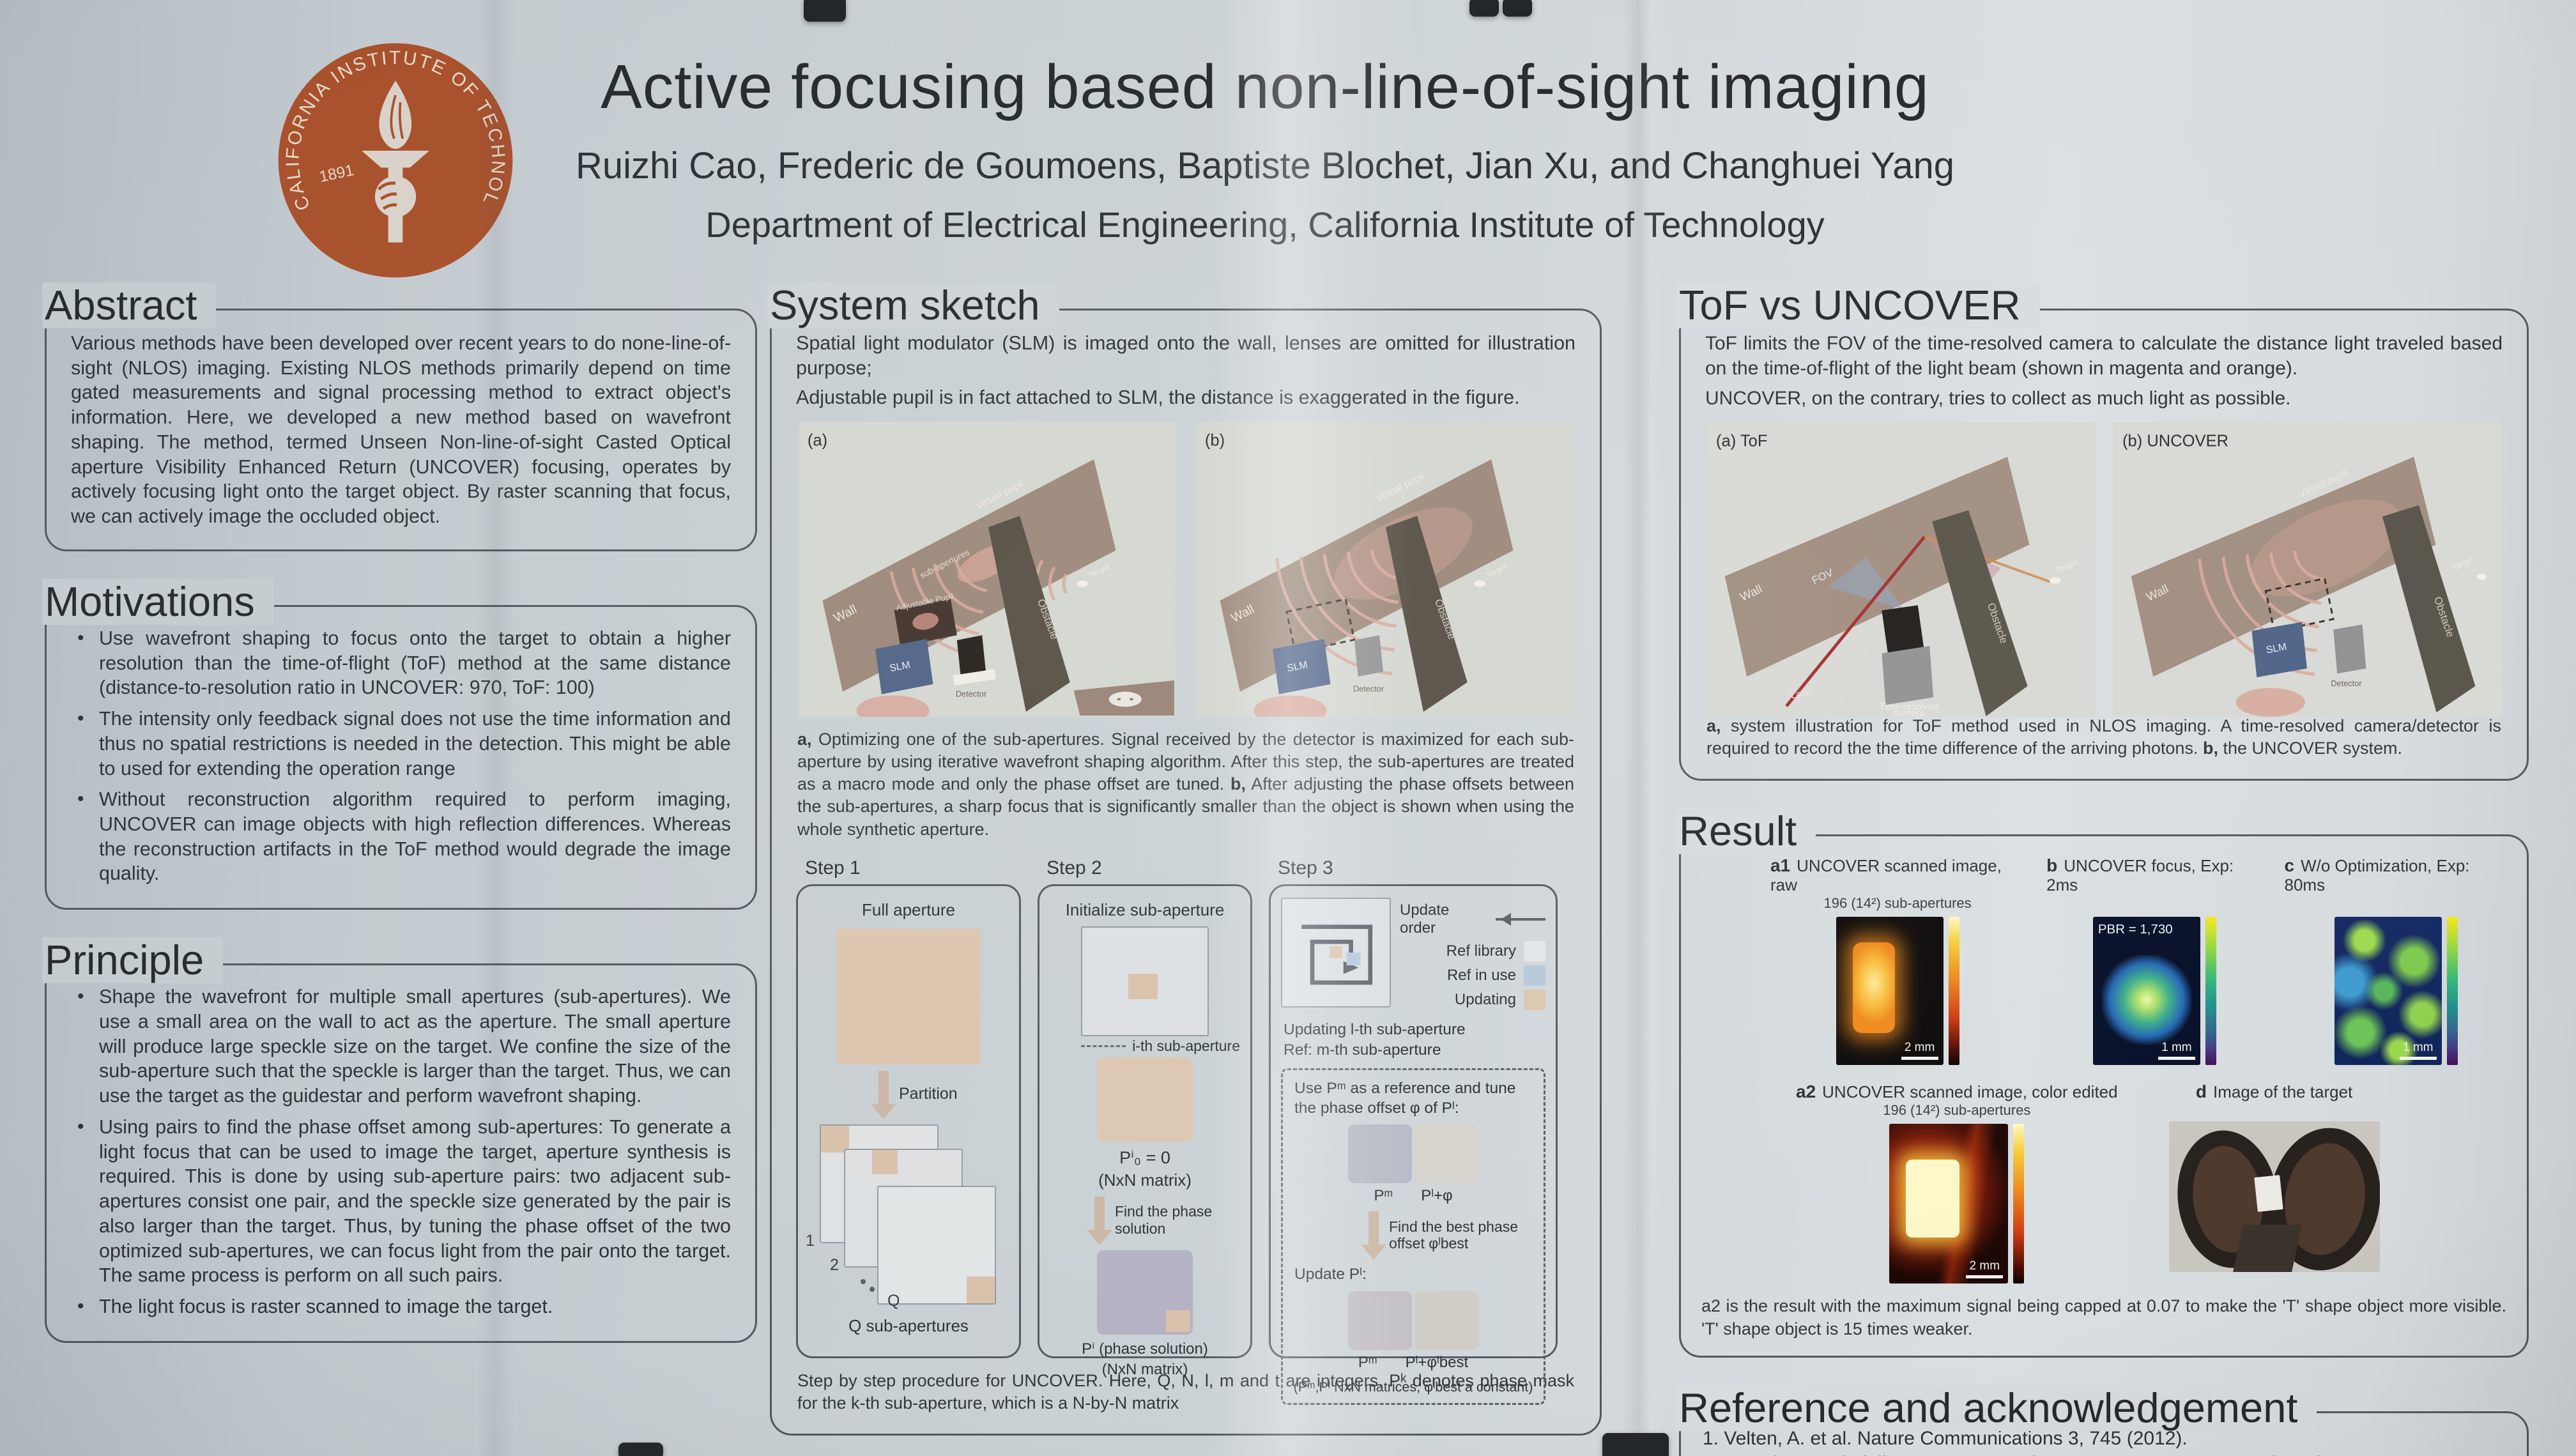  I want to click on updating-line-2: Ref: m-th sub-aperture, so click(1362, 1050).